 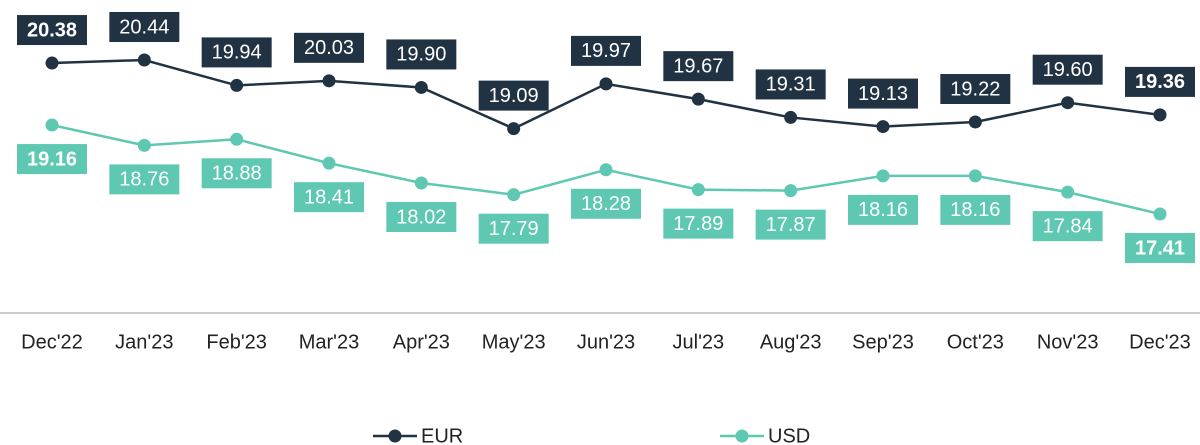 What do you see at coordinates (975, 342) in the screenshot?
I see `x-tick-label: Oct'23` at bounding box center [975, 342].